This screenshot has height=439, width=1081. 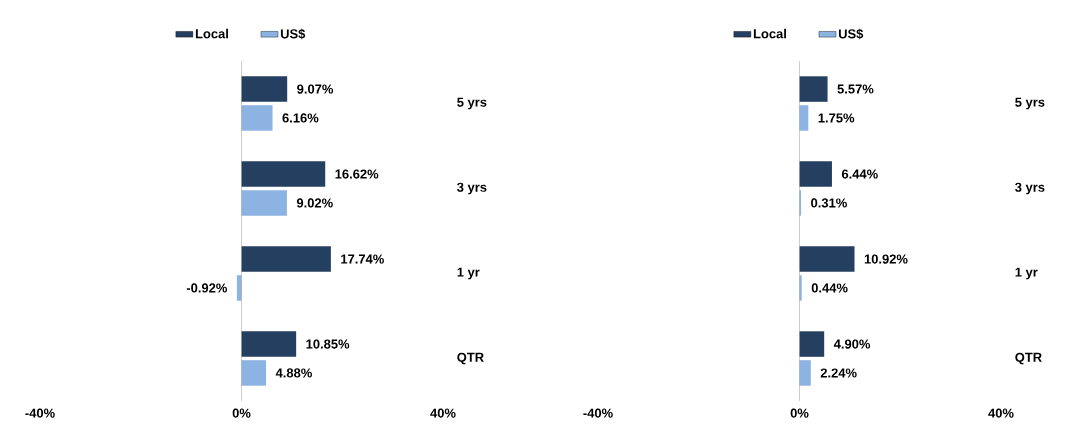 What do you see at coordinates (859, 174) in the screenshot?
I see `data-label: 6.44%` at bounding box center [859, 174].